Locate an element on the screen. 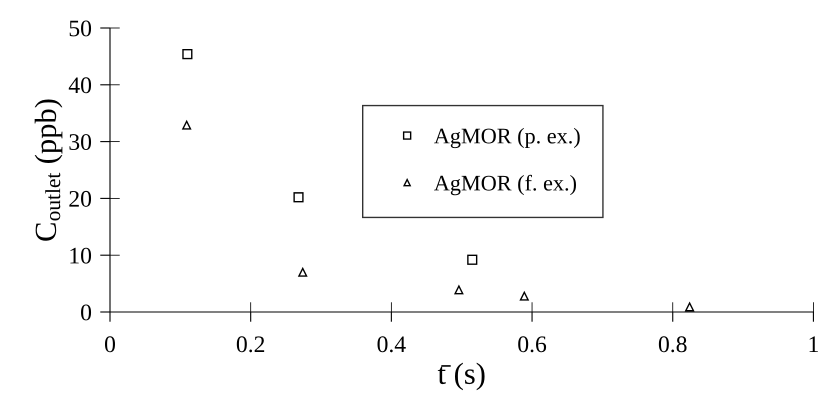 This screenshot has width=829, height=413. y-tick-label: 20 is located at coordinates (80, 198).